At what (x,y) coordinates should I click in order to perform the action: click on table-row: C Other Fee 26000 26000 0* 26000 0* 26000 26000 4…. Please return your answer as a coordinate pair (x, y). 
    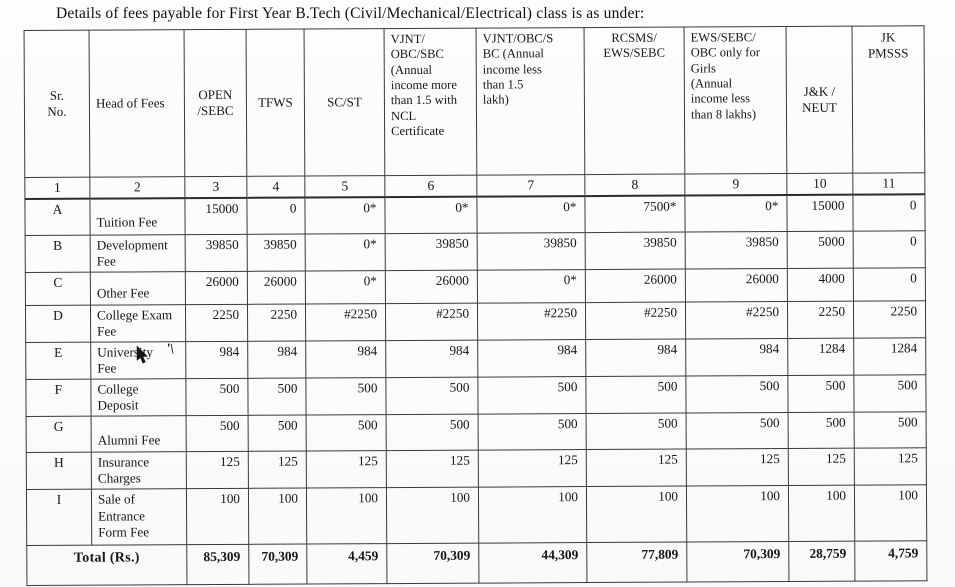
    Looking at the image, I should click on (475, 286).